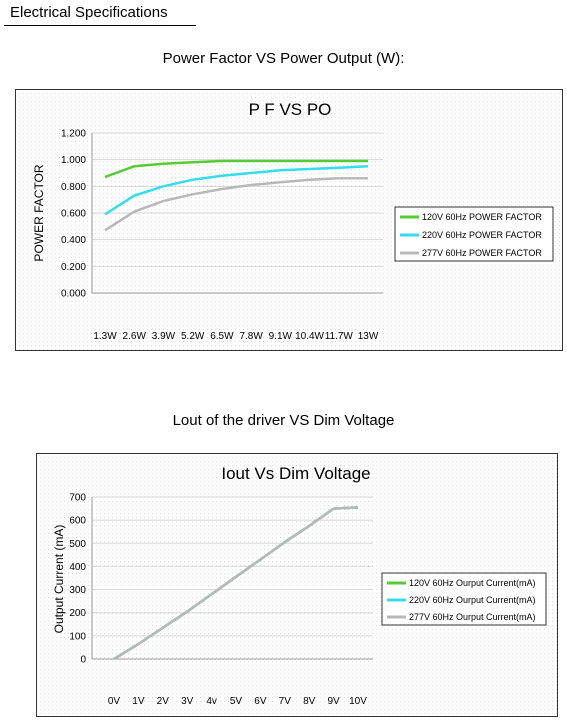 The height and width of the screenshot is (723, 567). Describe the element at coordinates (285, 701) in the screenshot. I see `x-tick-label: 7V` at that location.